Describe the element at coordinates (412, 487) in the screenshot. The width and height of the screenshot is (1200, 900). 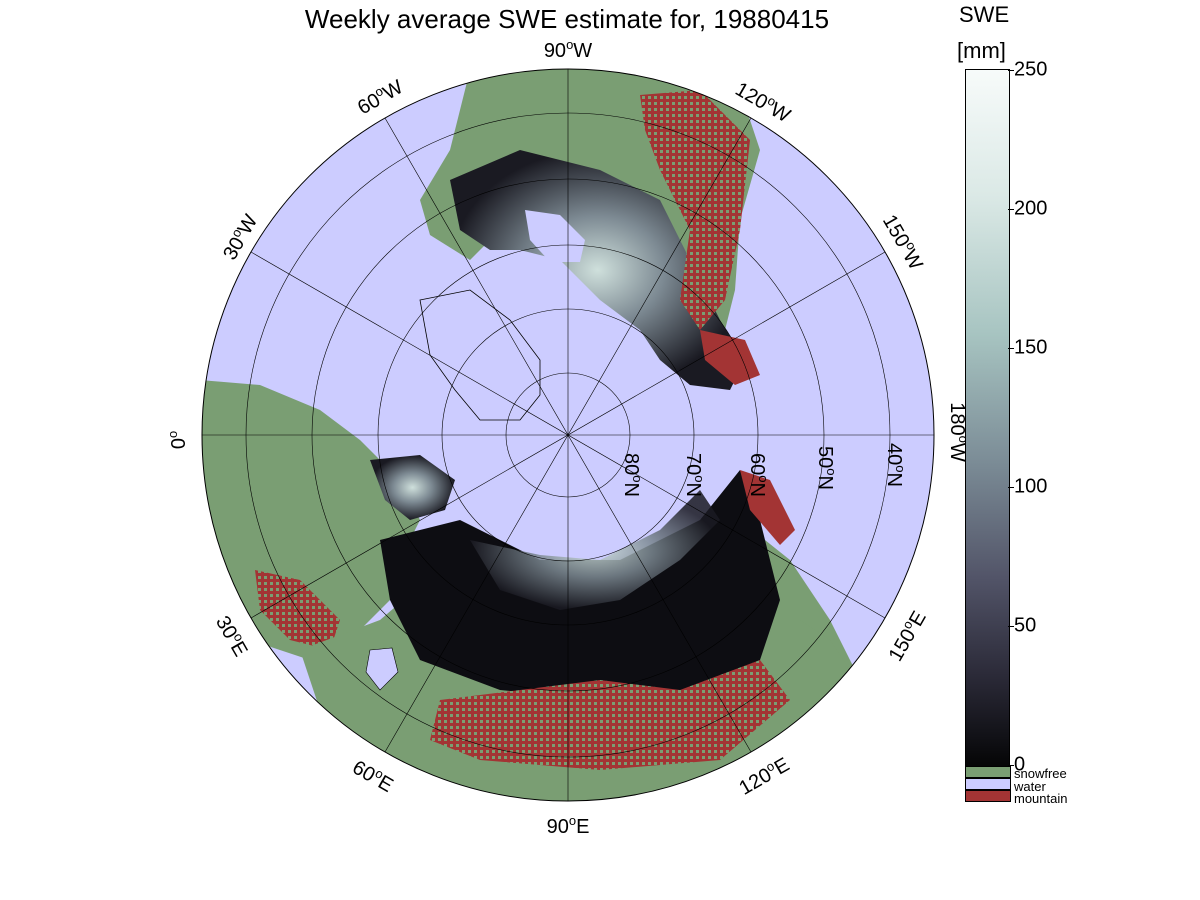
I see `scandinavia-snowpack` at that location.